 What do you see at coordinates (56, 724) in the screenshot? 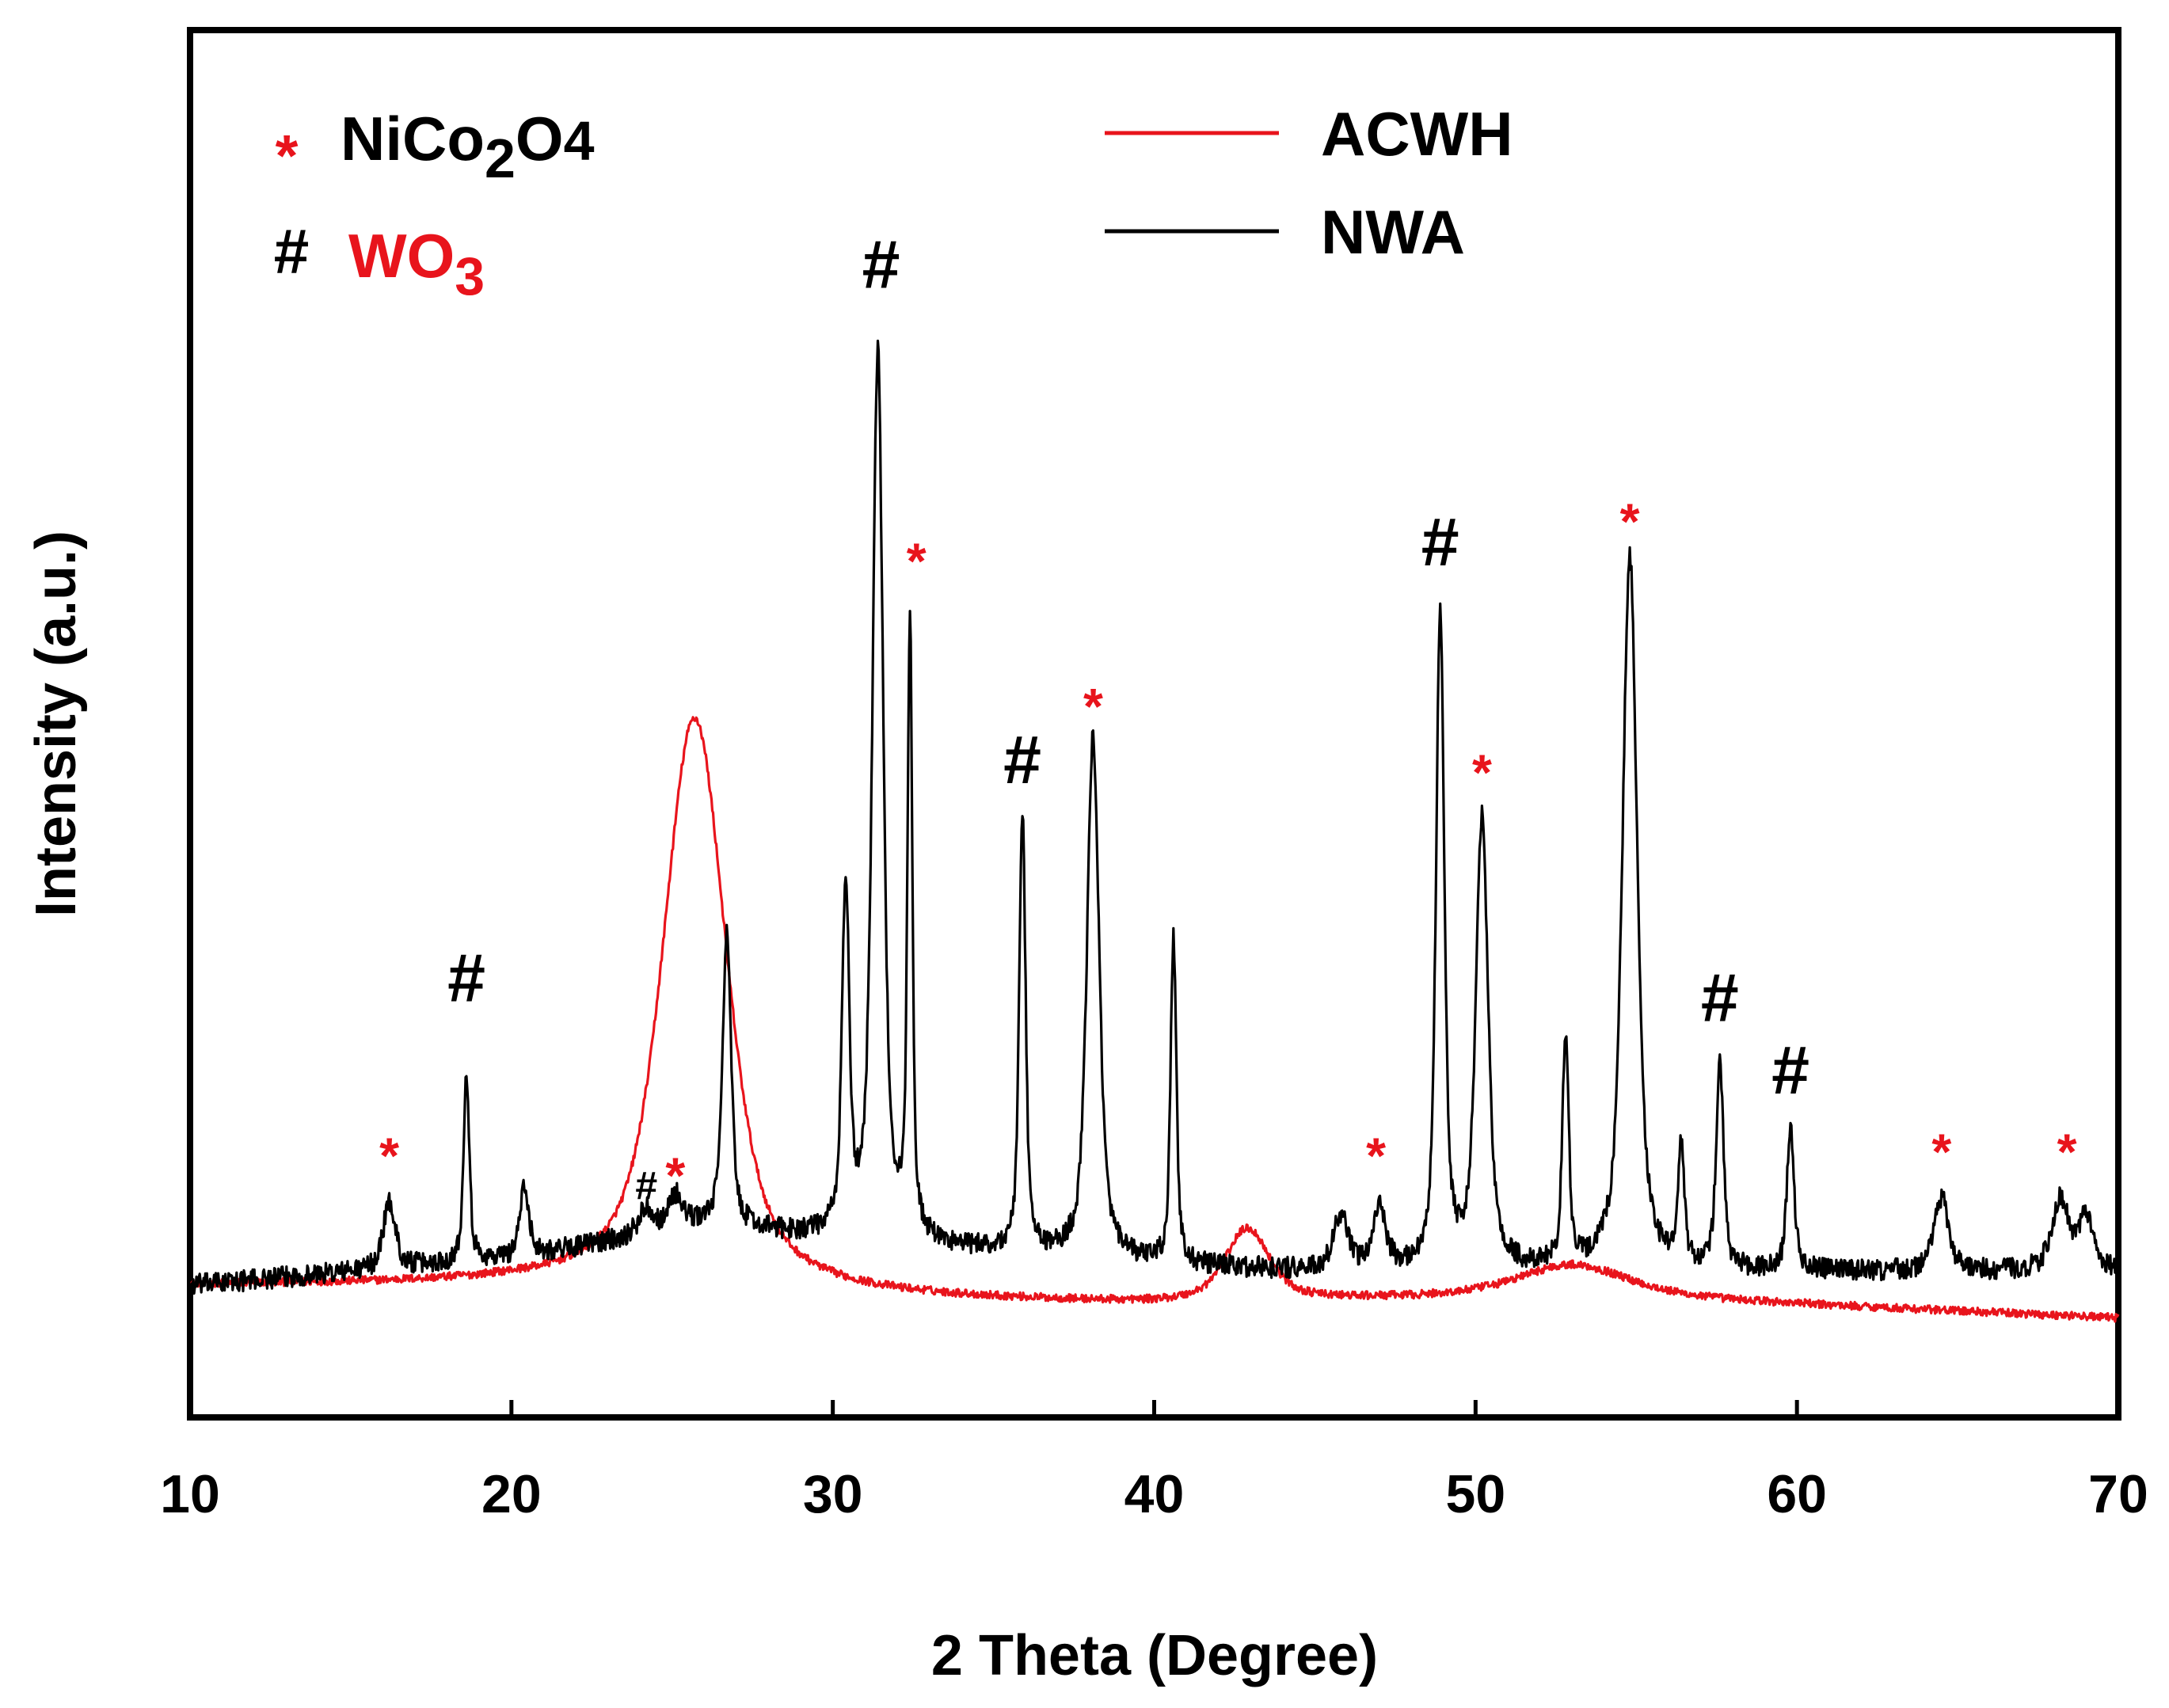
I see `y-axis-title: Intensity (a.u.)` at bounding box center [56, 724].